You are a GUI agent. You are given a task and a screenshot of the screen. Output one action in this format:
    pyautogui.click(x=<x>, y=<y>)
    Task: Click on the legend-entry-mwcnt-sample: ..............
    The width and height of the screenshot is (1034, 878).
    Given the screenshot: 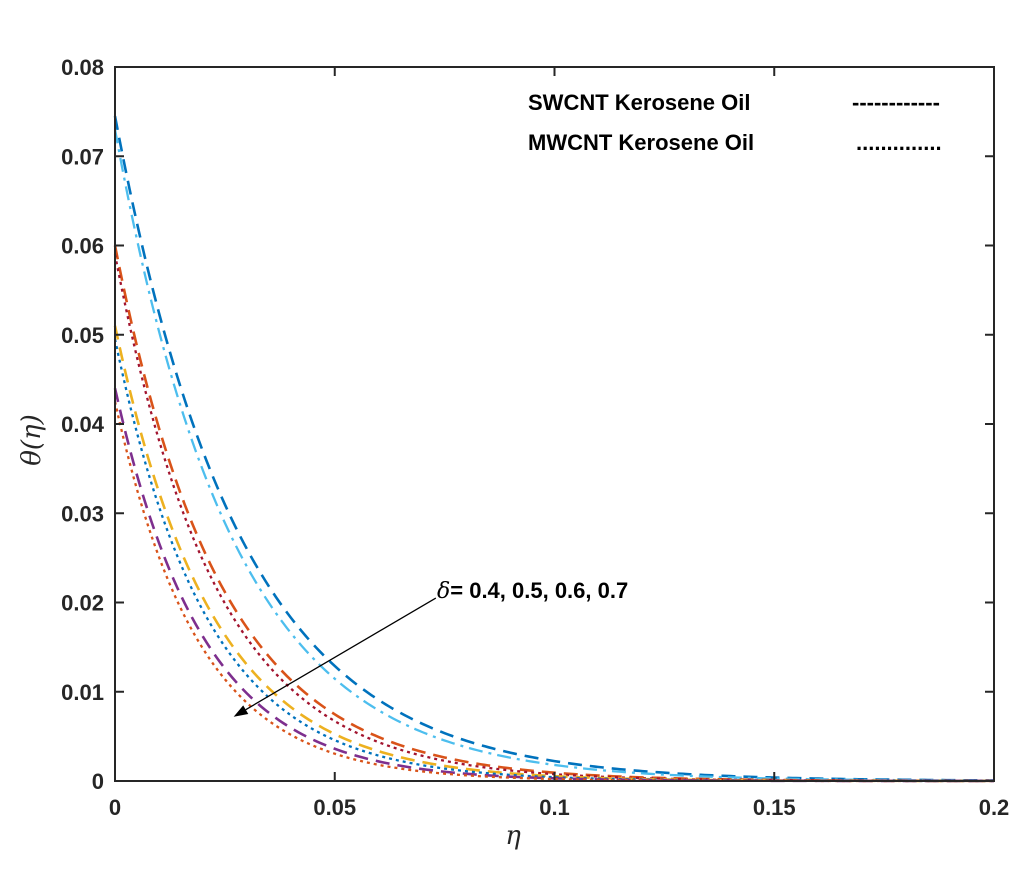 What is the action you would take?
    pyautogui.click(x=899, y=142)
    